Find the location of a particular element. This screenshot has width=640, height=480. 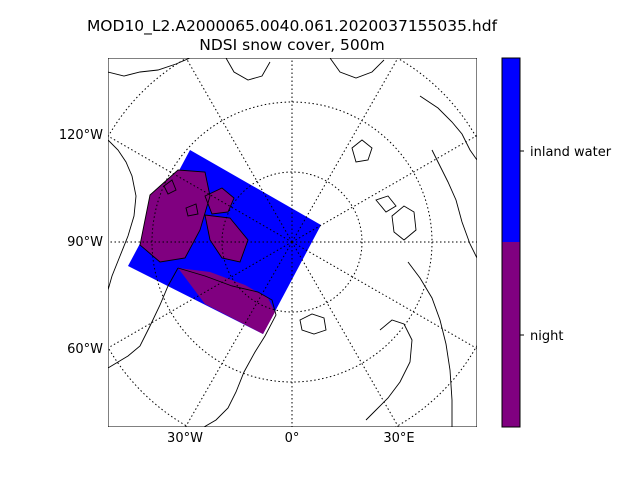

coast-svalbard is located at coordinates (362, 151).